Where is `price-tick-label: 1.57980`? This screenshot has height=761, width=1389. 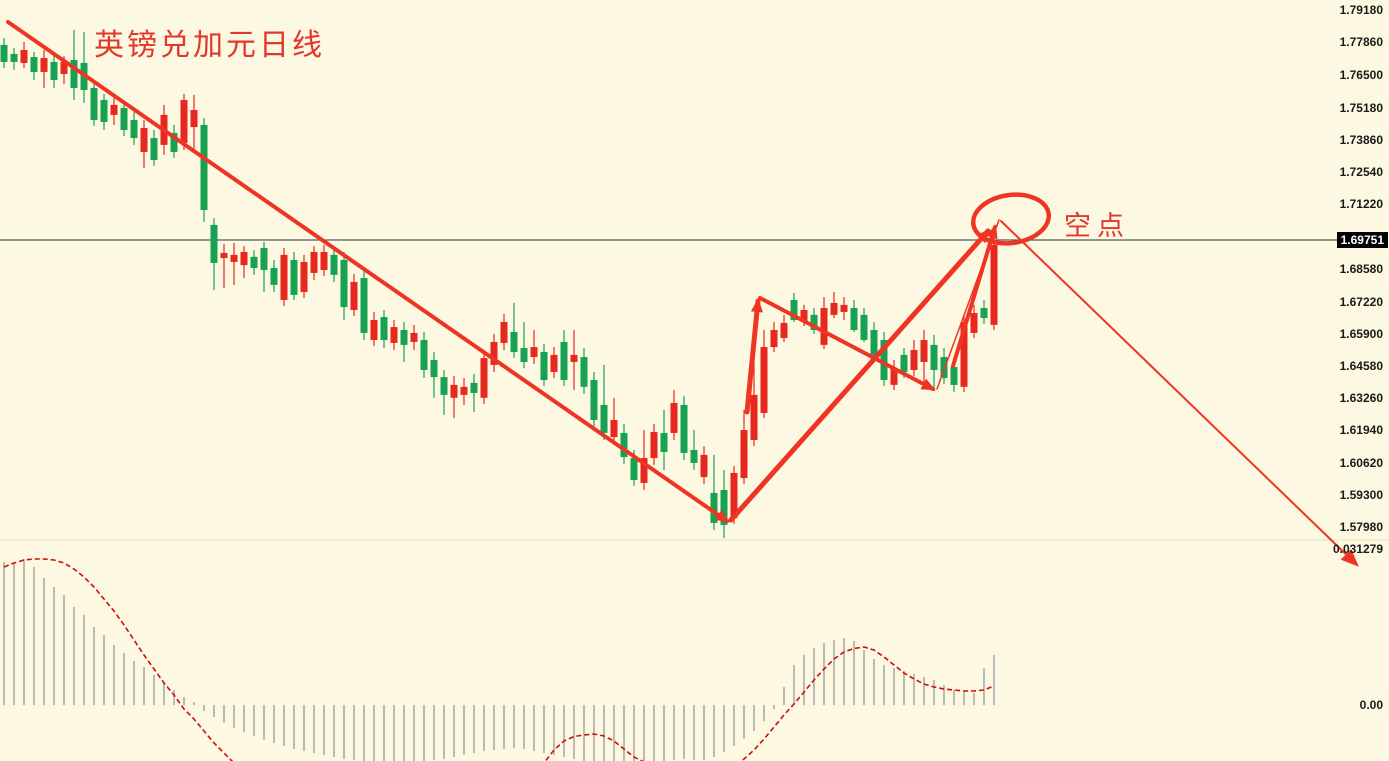 price-tick-label: 1.57980 is located at coordinates (1361, 527).